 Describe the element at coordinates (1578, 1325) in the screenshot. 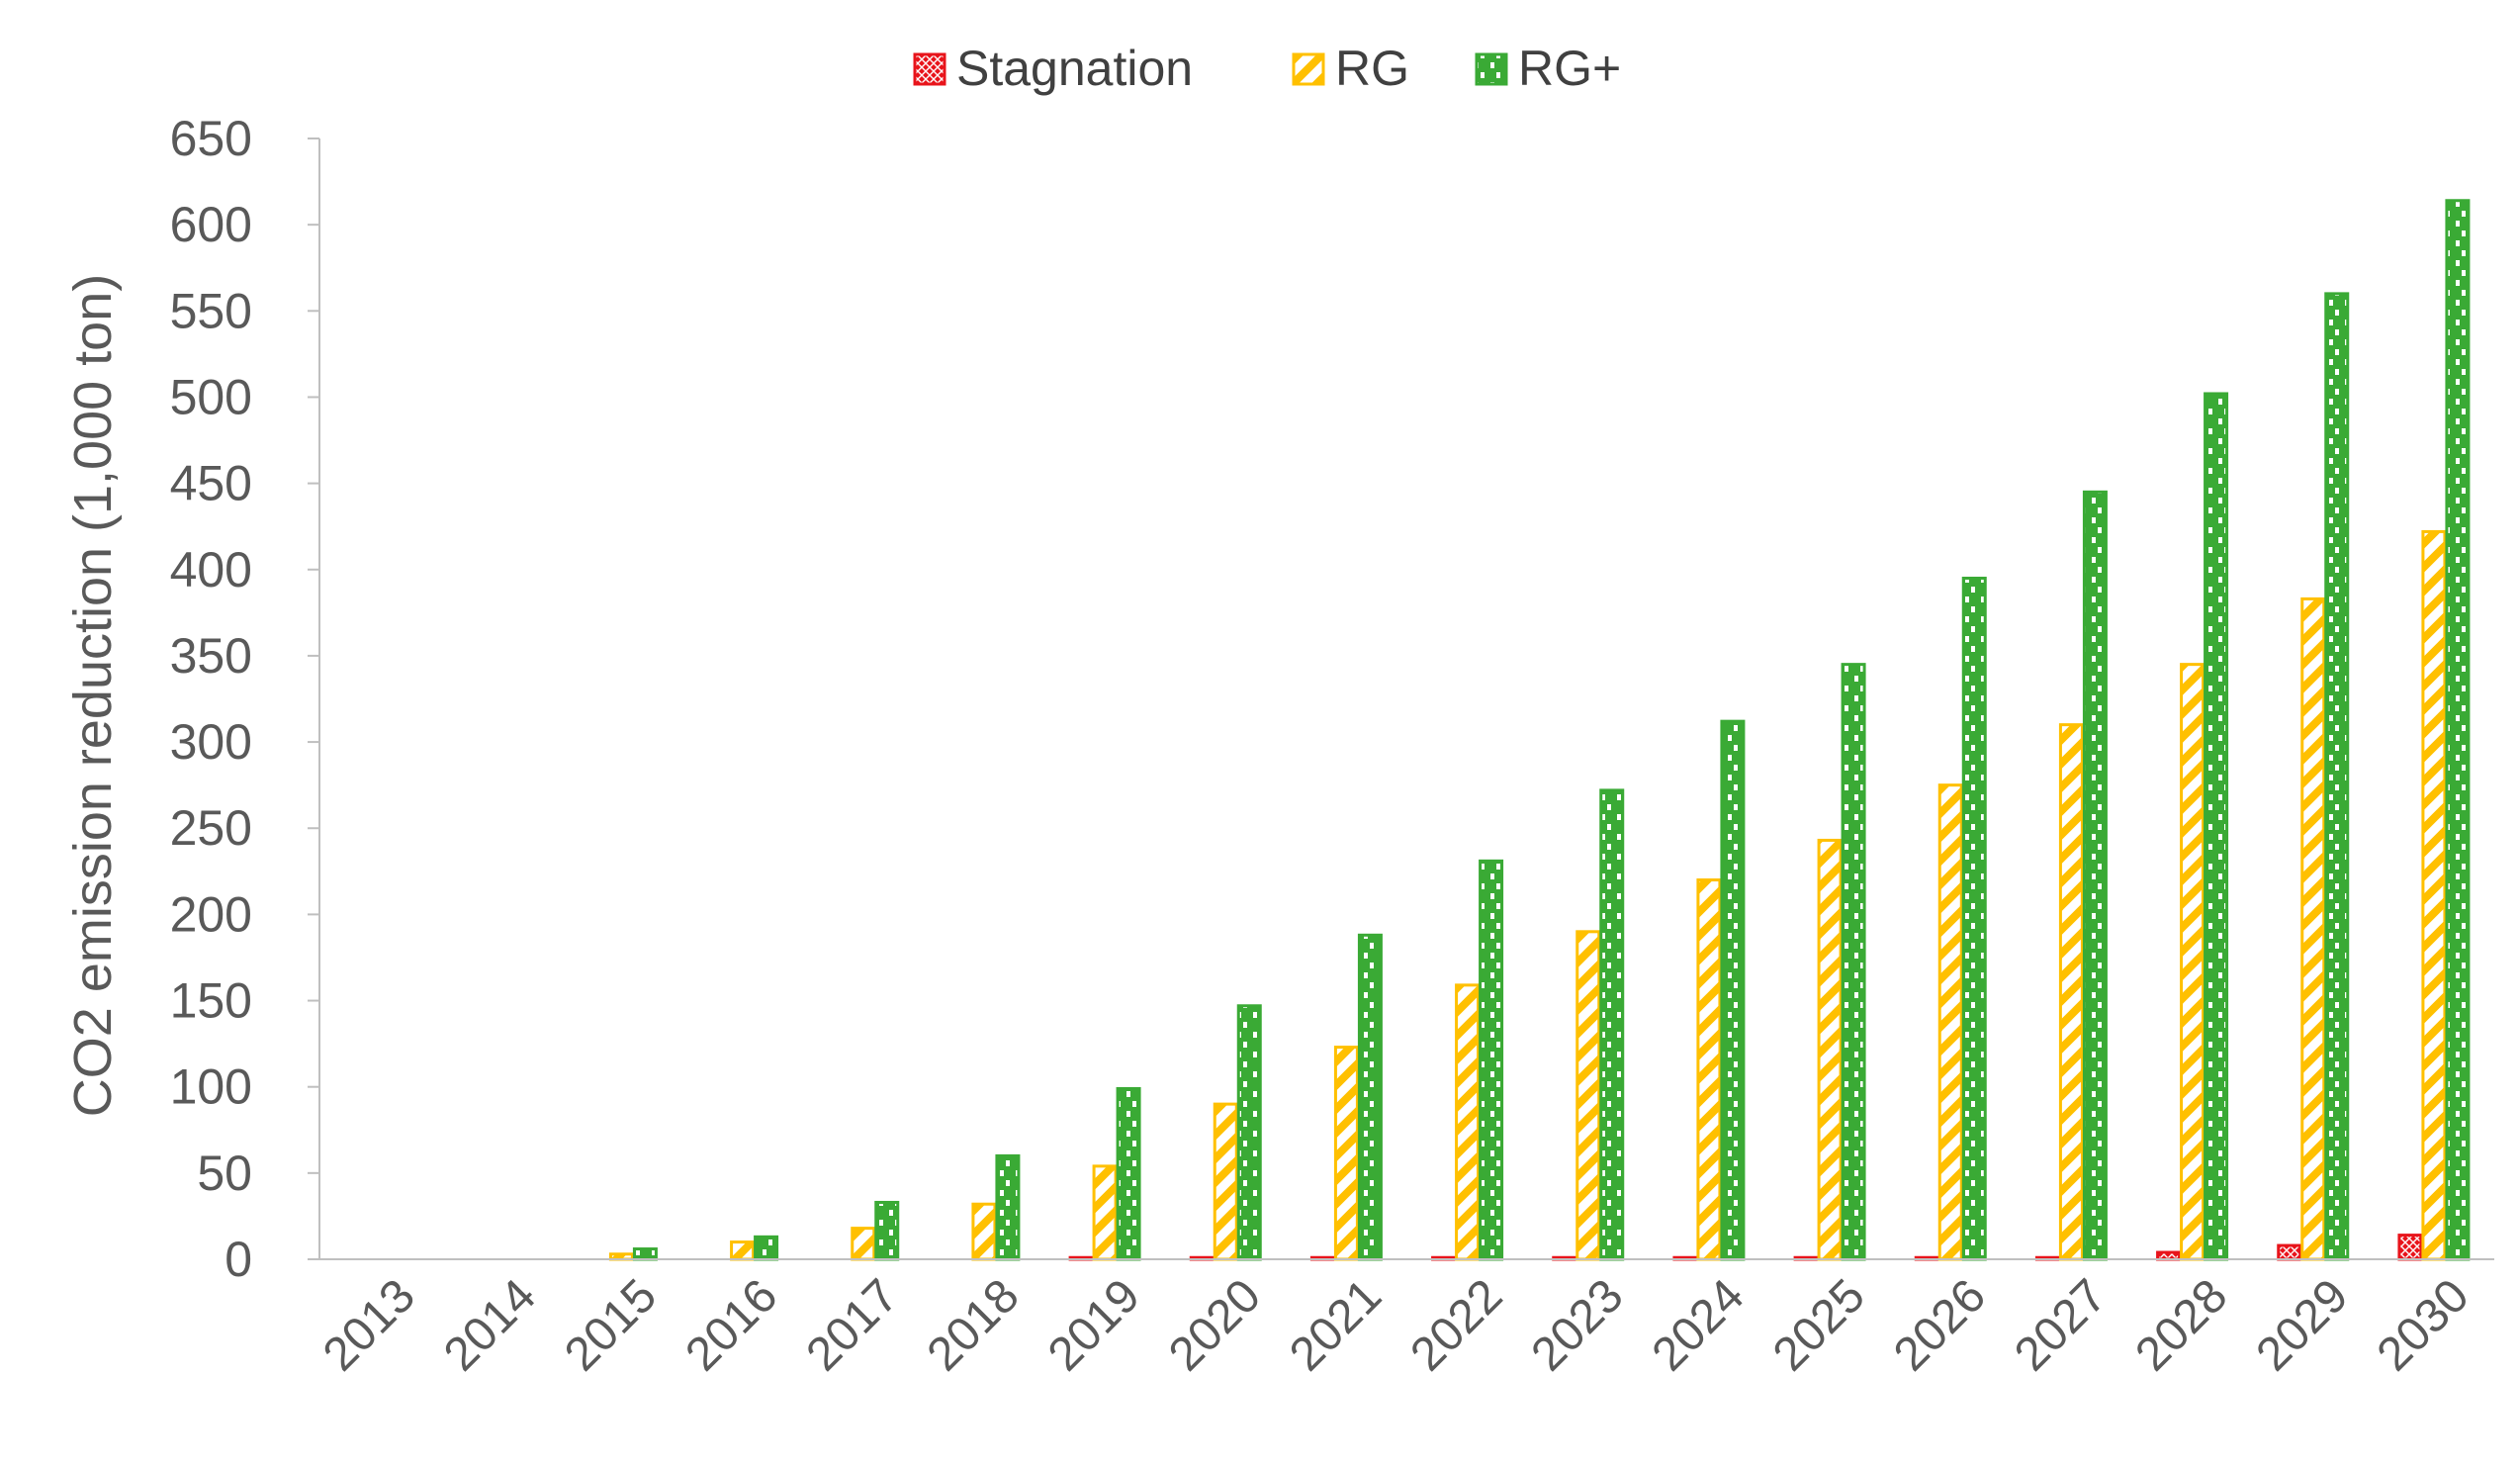

I see `x-tick-label: 2023` at that location.